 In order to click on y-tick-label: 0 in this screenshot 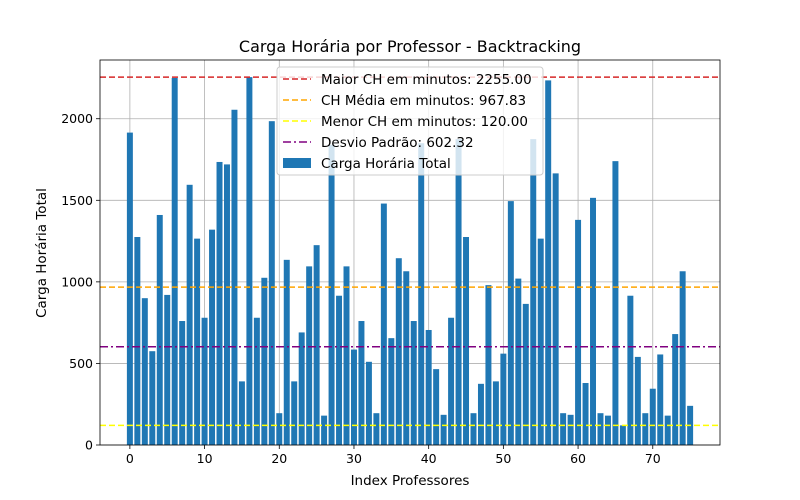, I will do `click(89, 445)`.